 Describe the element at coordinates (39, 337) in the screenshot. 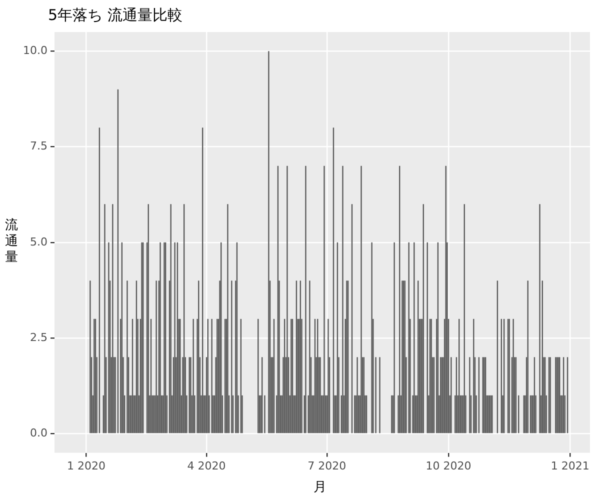

I see `y-tick-label: 2.5` at that location.